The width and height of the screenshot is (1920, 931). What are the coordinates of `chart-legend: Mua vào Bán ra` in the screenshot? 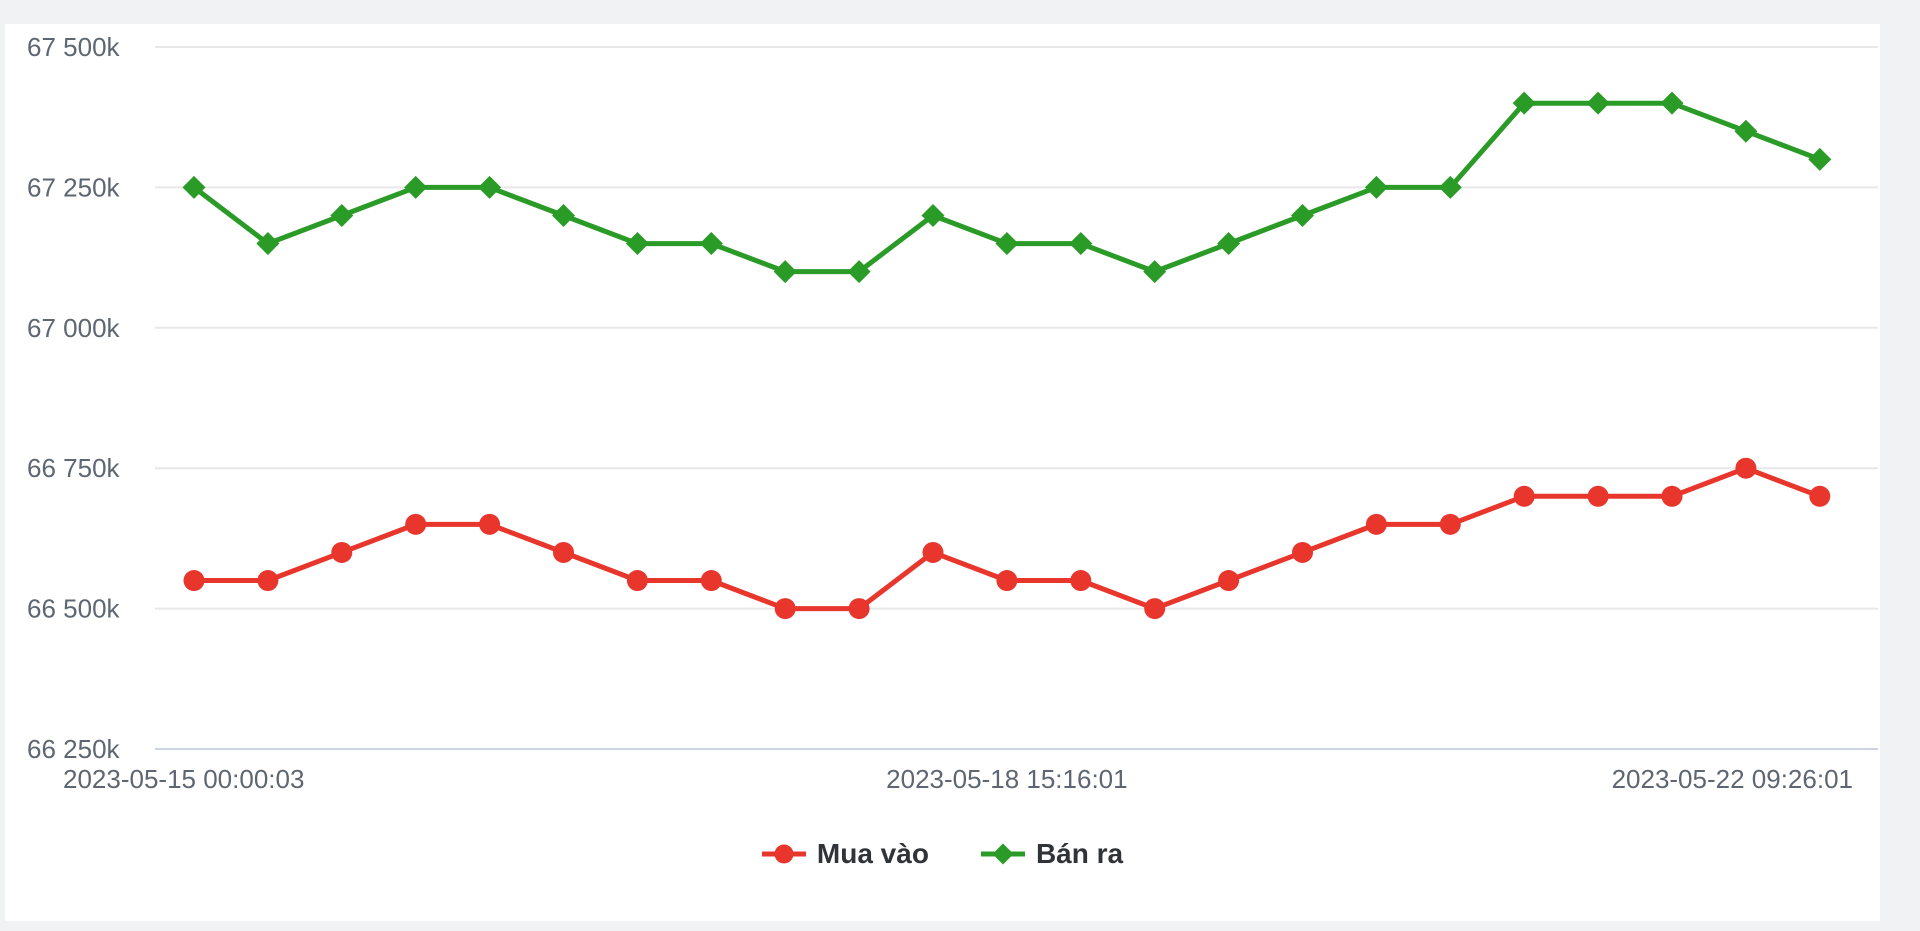 It's located at (942, 854).